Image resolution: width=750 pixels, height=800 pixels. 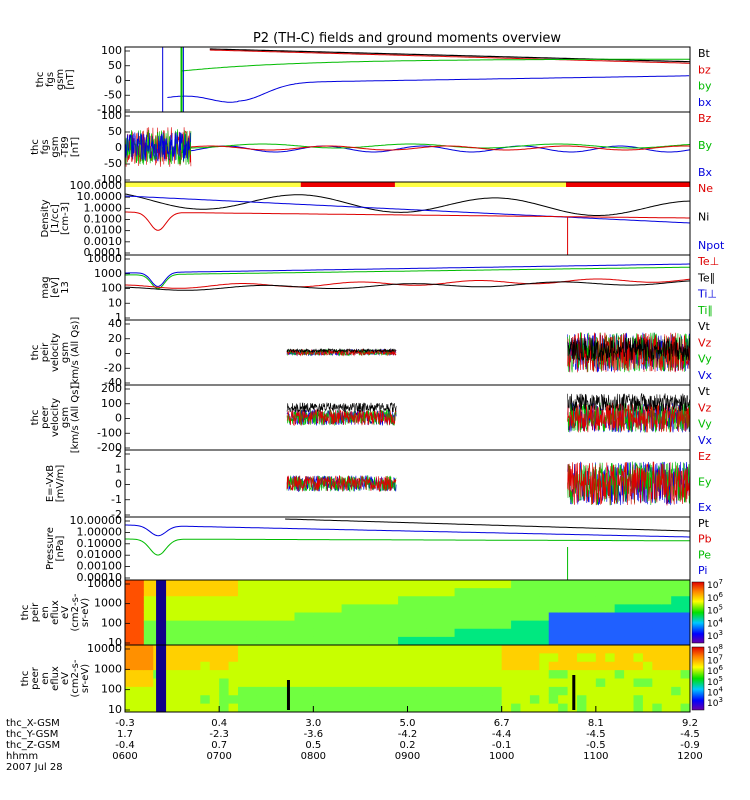 What do you see at coordinates (720, 668) in the screenshot?
I see `colorbar-tick-exponent: 6` at bounding box center [720, 668].